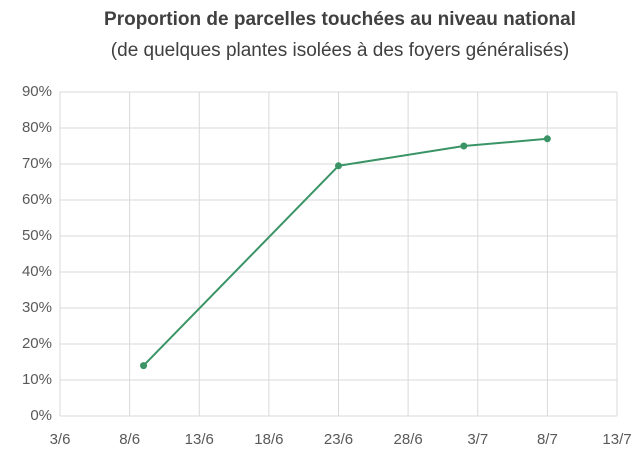  What do you see at coordinates (37, 91) in the screenshot?
I see `y-tick-label: 90%` at bounding box center [37, 91].